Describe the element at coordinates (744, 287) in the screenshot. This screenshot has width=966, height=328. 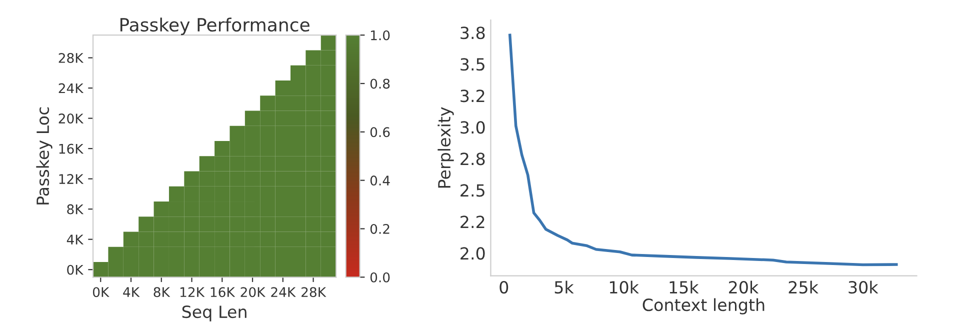
I see `x-tick-label: 20k` at that location.